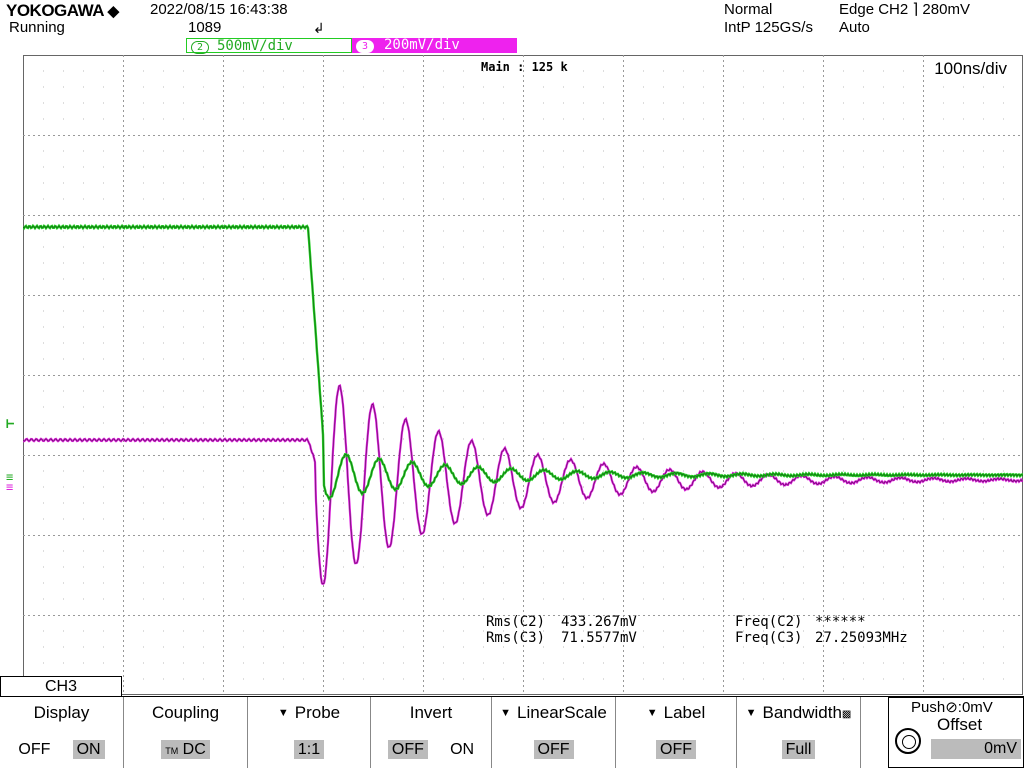  I want to click on trigger-position-icon: ↲, so click(319, 28).